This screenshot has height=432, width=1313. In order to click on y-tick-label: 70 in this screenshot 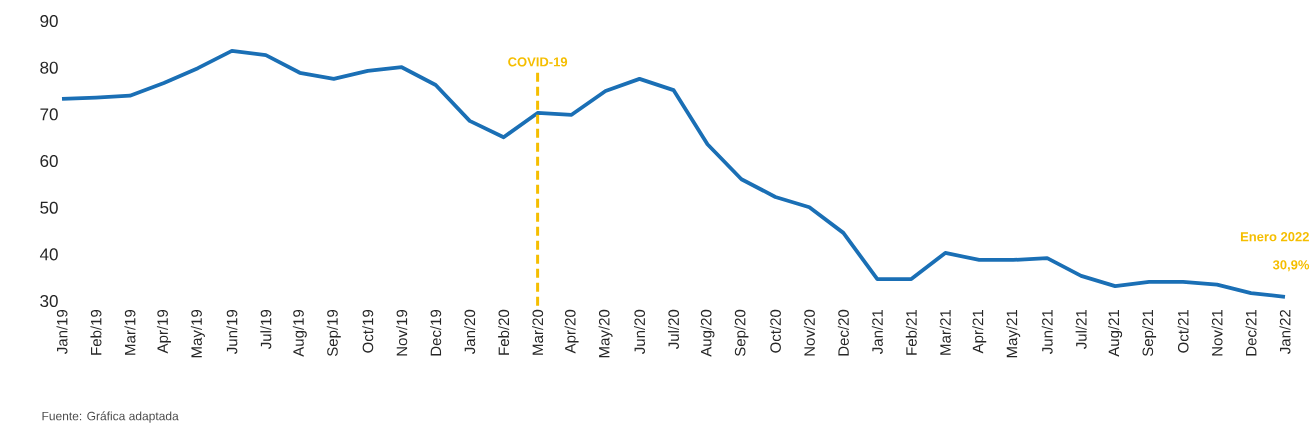, I will do `click(49, 114)`.